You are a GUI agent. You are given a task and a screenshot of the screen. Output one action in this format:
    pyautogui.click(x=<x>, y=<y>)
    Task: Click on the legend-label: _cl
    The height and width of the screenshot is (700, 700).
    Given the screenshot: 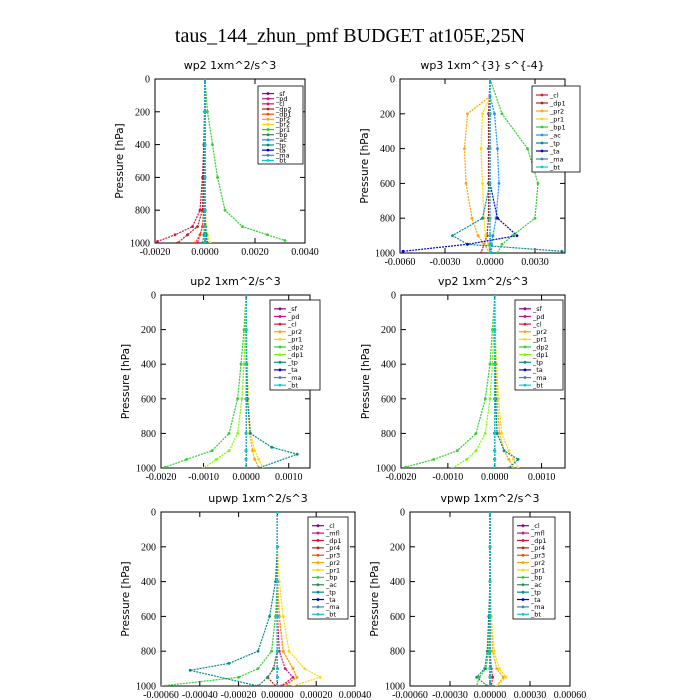 What is the action you would take?
    pyautogui.click(x=554, y=95)
    